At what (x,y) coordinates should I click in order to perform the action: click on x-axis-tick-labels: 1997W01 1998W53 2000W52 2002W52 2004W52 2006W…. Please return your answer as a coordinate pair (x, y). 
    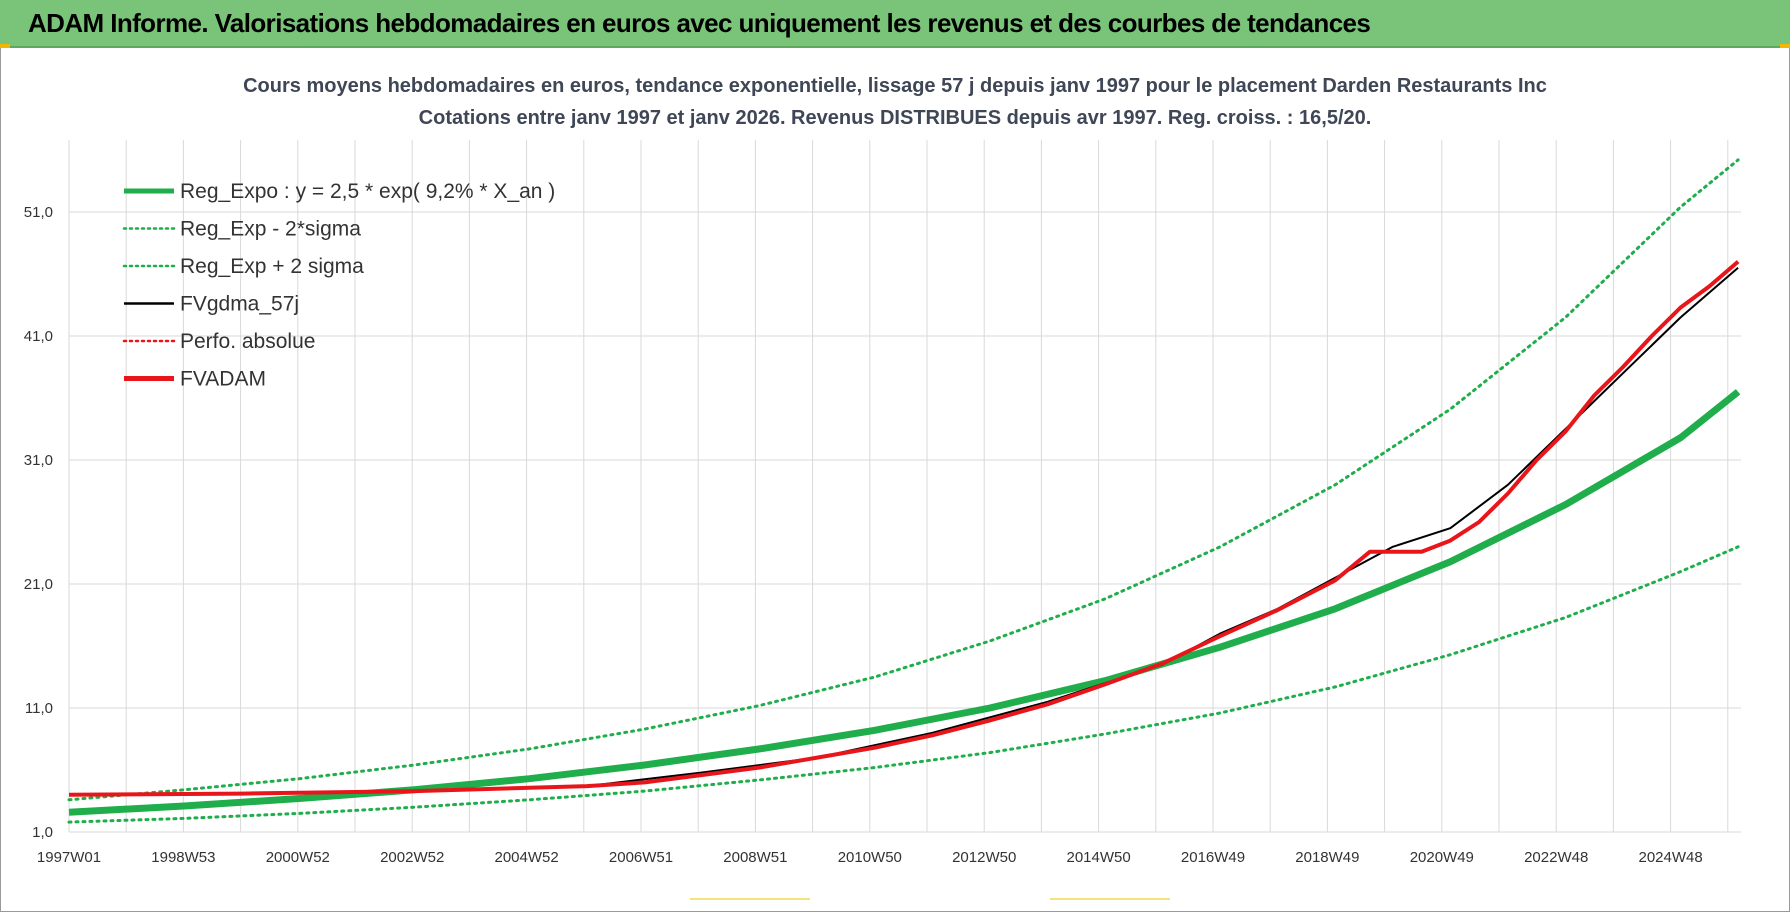
    Looking at the image, I should click on (870, 857).